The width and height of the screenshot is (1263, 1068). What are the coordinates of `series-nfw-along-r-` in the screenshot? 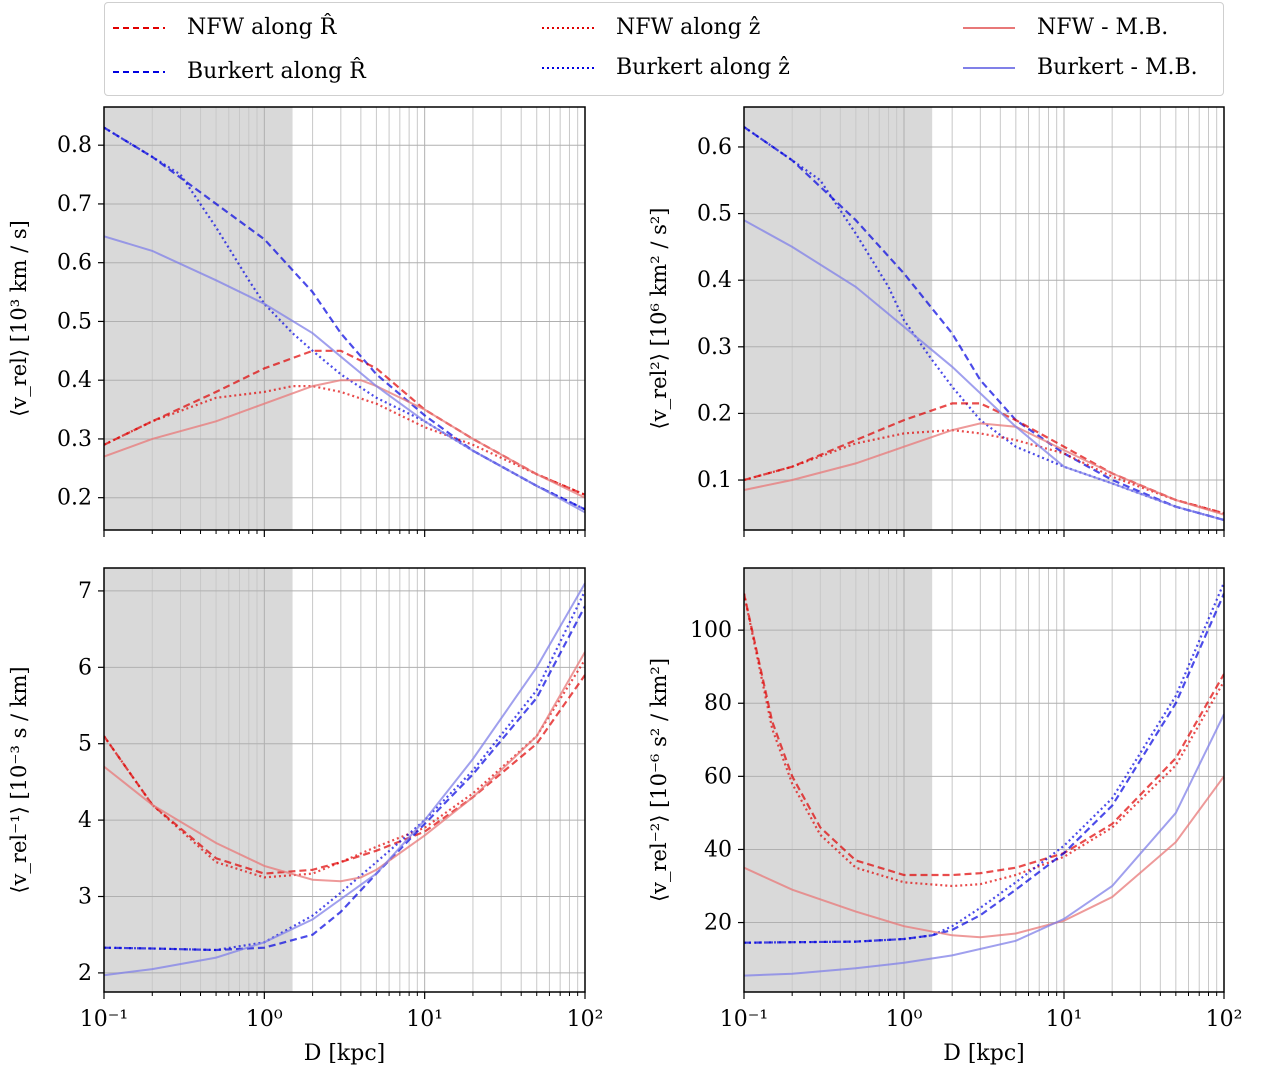 It's located at (984, 735).